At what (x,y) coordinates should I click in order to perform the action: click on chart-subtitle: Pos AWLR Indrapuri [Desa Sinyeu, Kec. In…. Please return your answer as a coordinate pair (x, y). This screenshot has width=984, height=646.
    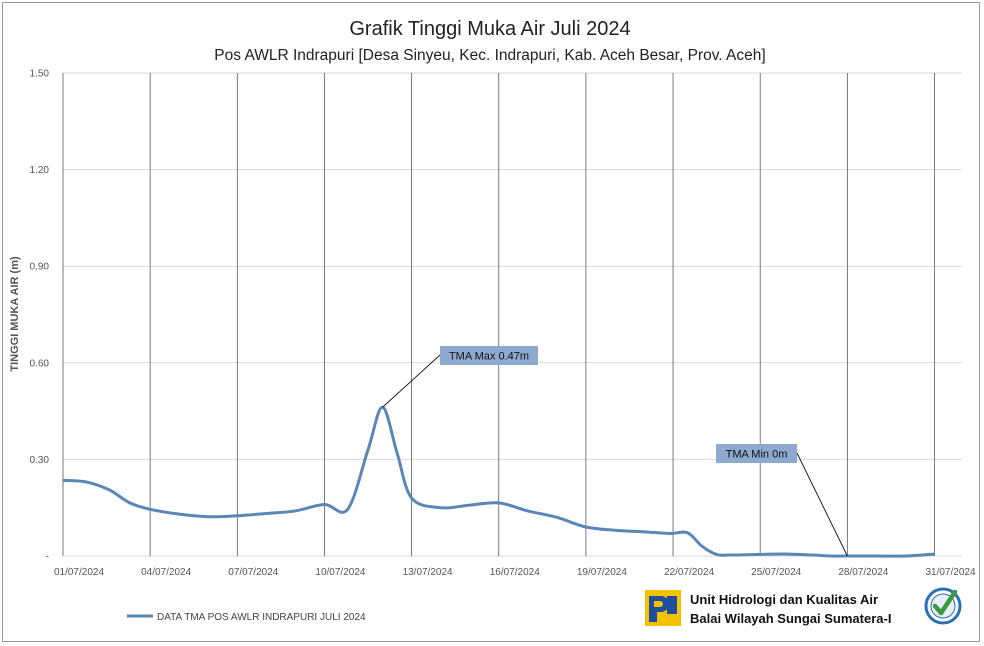
    Looking at the image, I should click on (489, 55).